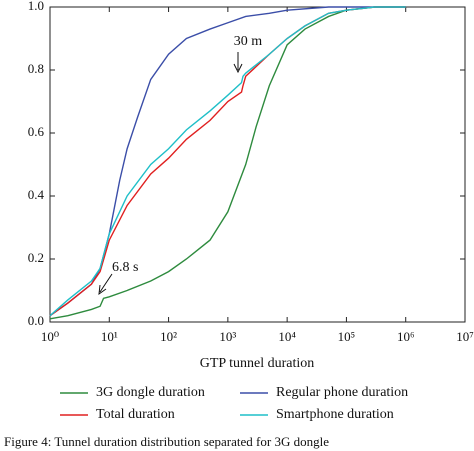 This screenshot has height=451, width=474. Describe the element at coordinates (335, 414) in the screenshot. I see `legend-label: Smartphone duration` at that location.